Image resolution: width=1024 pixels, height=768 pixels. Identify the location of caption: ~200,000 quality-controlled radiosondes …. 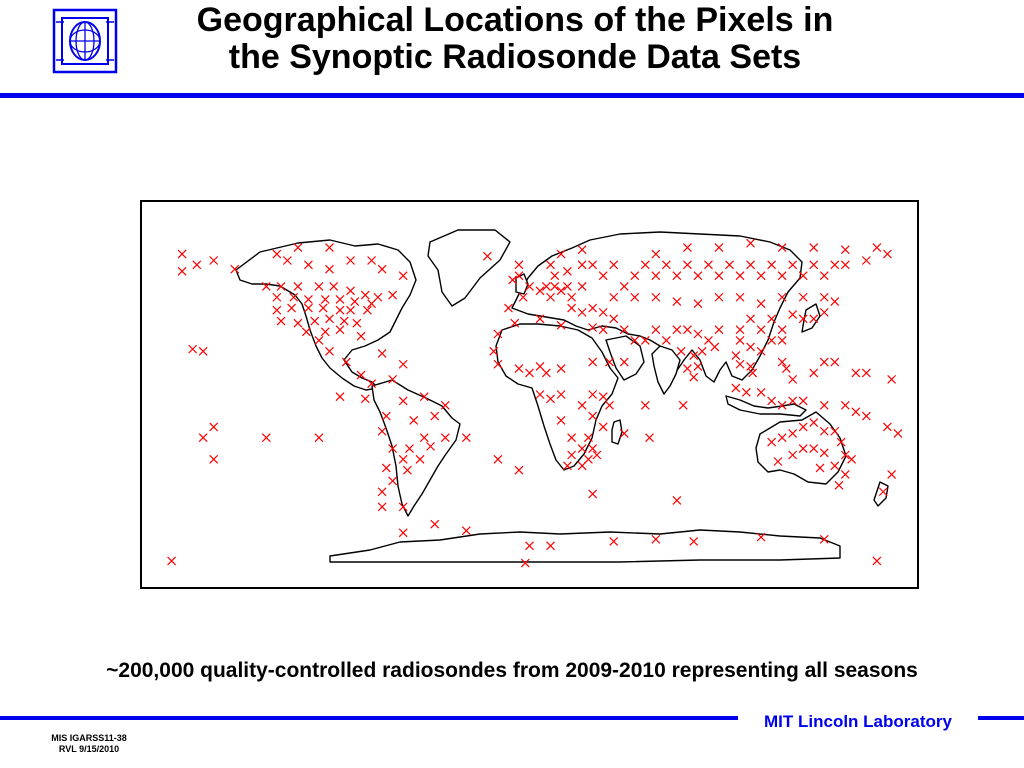
(512, 670).